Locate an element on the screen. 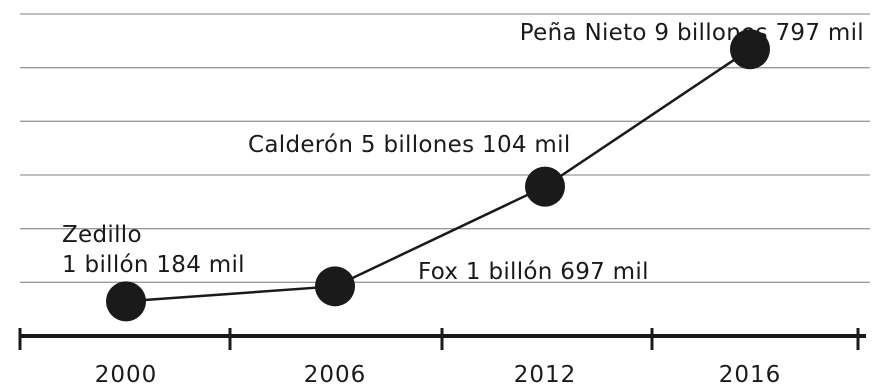 Image resolution: width=882 pixels, height=386 pixels. data-label: 1 billón 184 mil is located at coordinates (153, 265).